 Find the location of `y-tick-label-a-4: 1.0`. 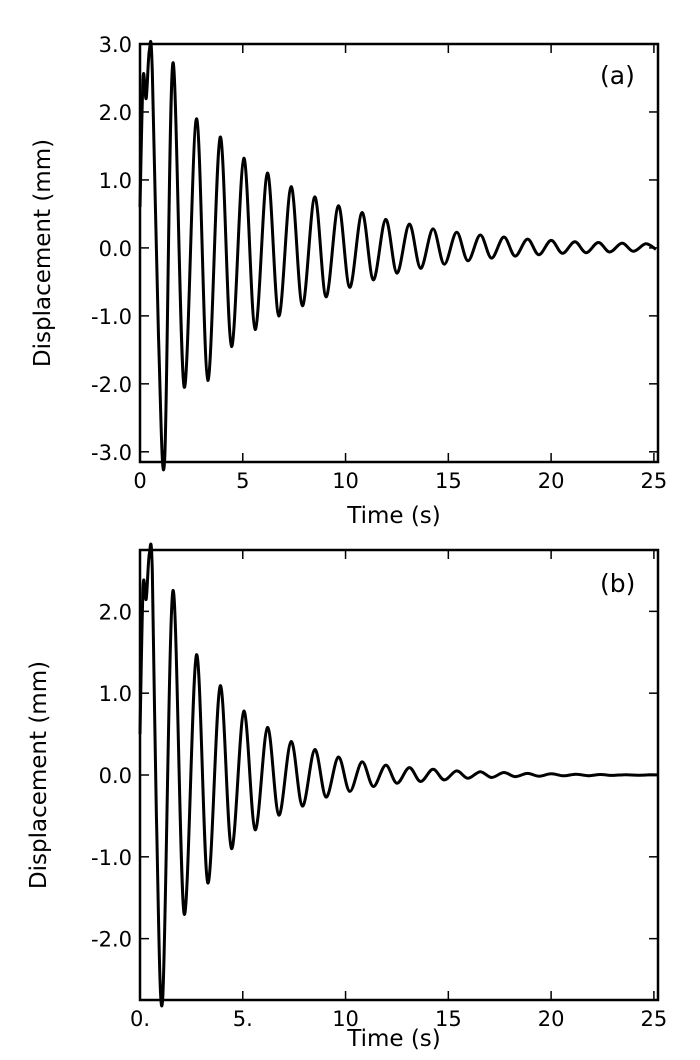

y-tick-label-a-4: 1.0 is located at coordinates (115, 181).